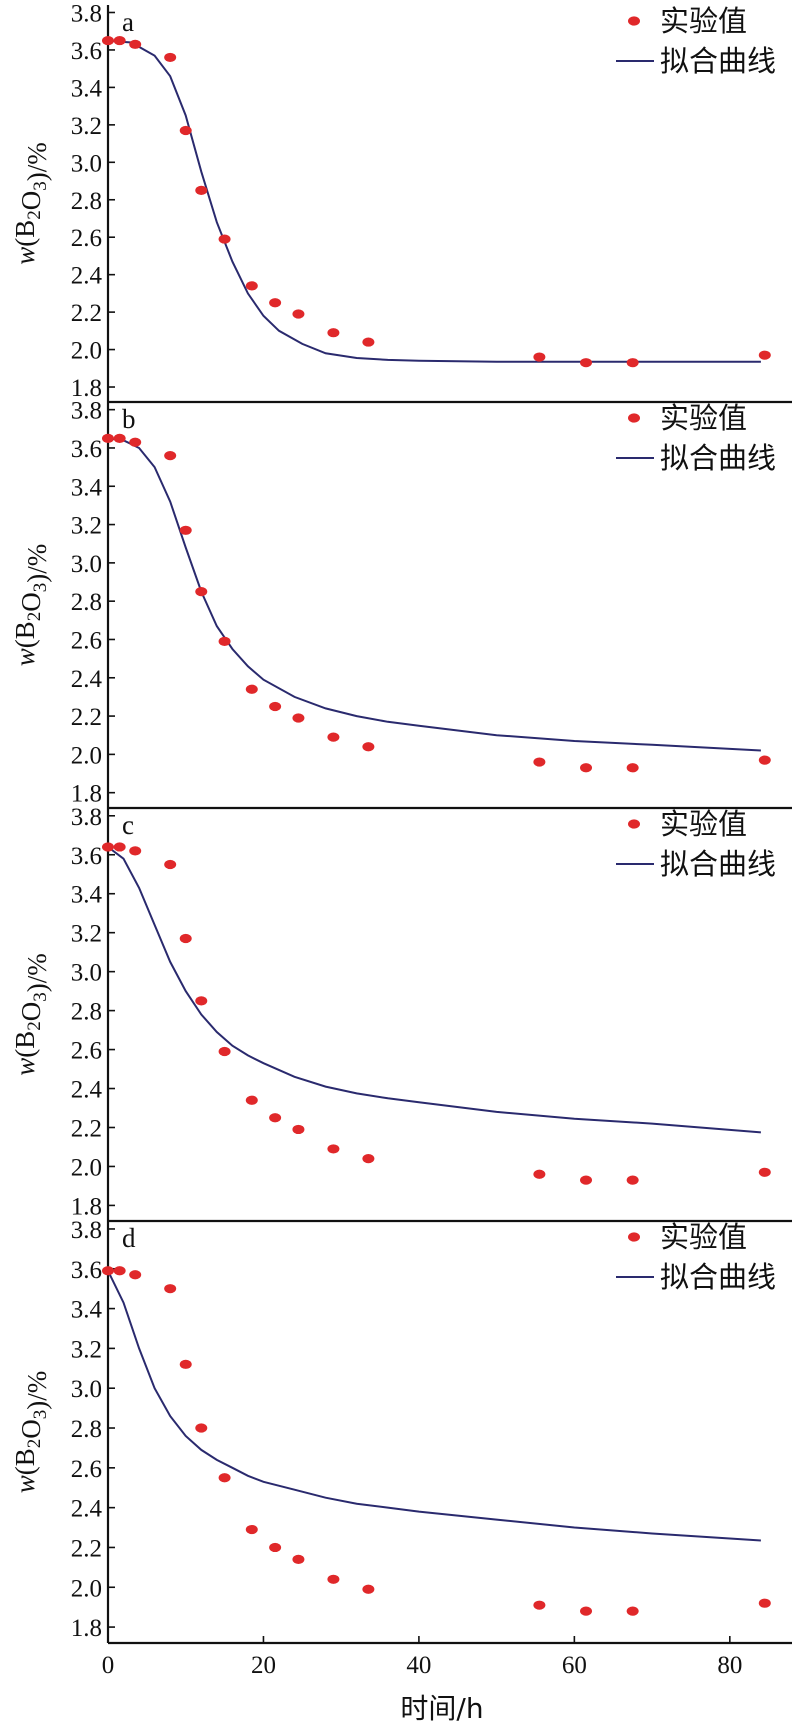 Image resolution: width=800 pixels, height=1733 pixels. Describe the element at coordinates (129, 419) in the screenshot. I see `panel-letter: b` at that location.